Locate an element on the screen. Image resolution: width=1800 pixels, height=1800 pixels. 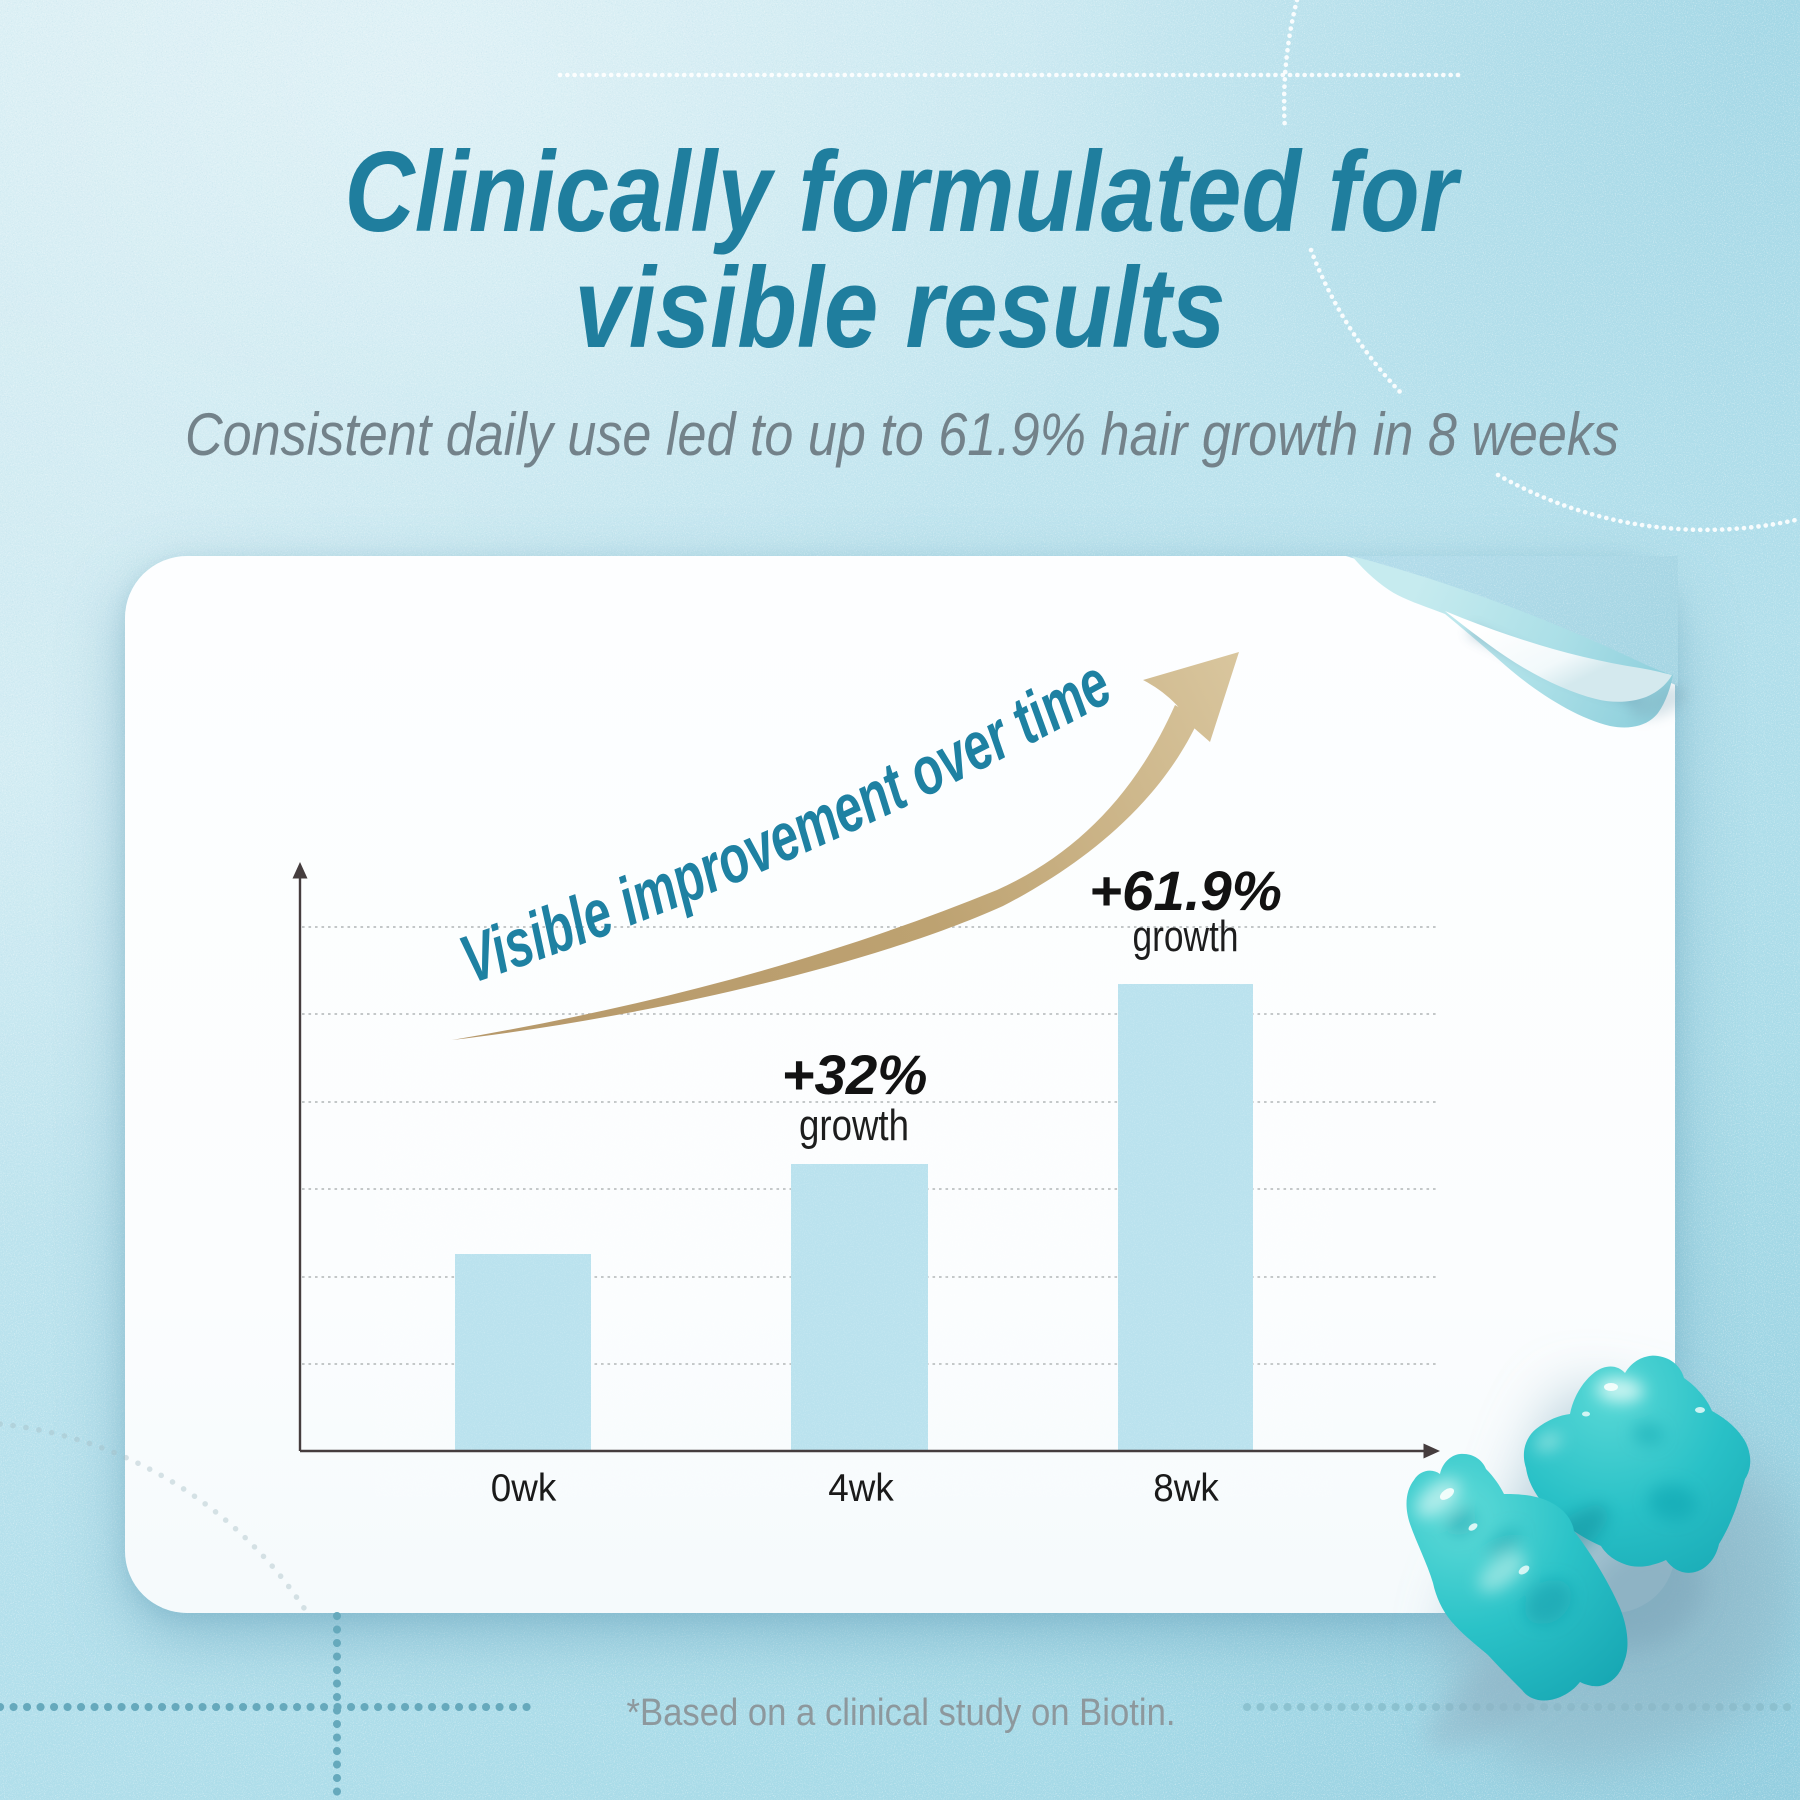
svg-text: Visible improvement over time is located at coordinates (787, 821).